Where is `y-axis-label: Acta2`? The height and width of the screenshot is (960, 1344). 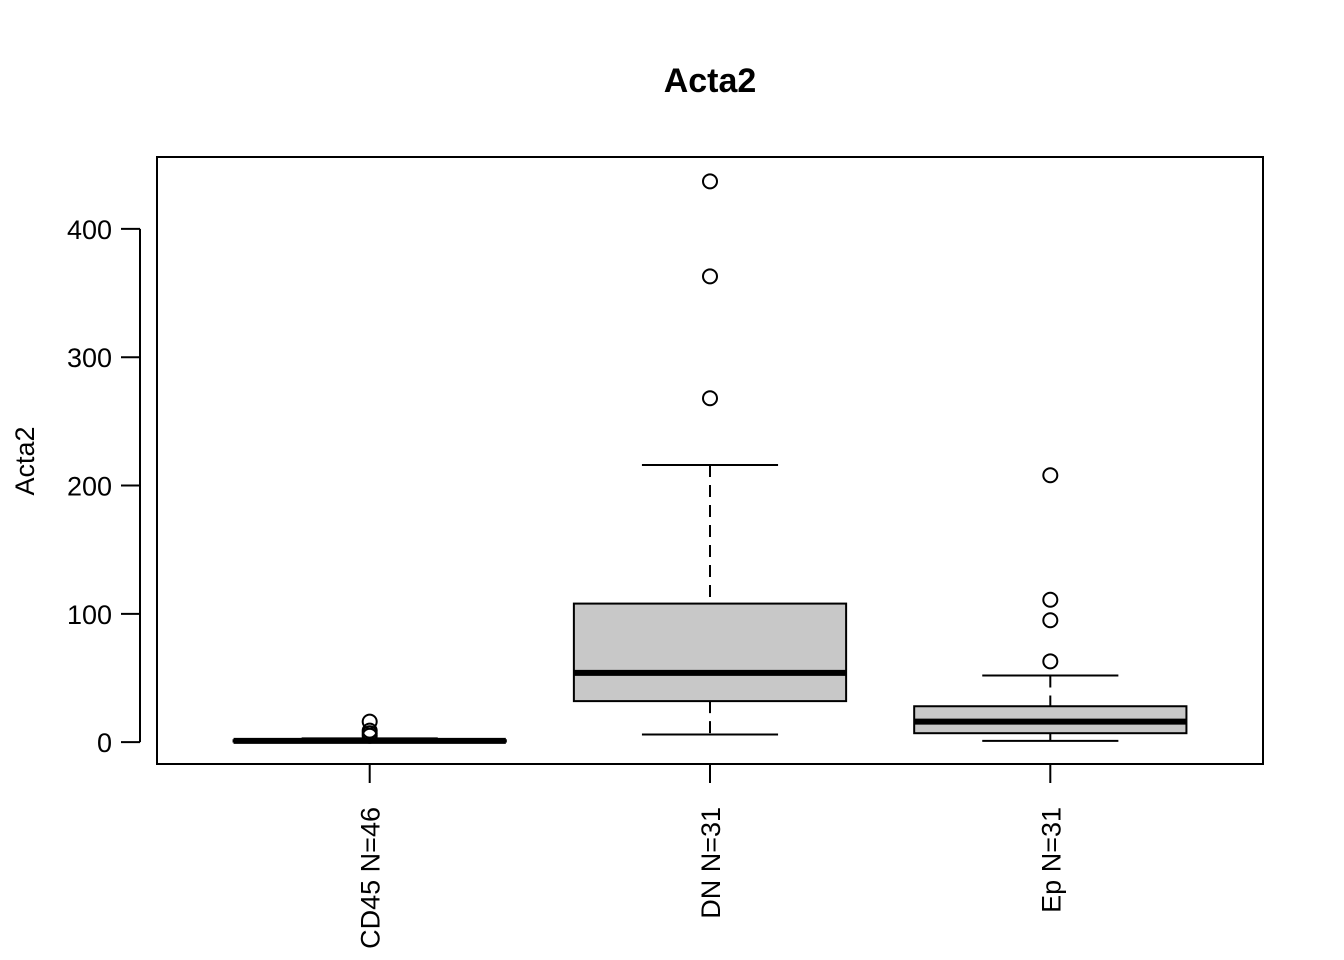
y-axis-label: Acta2 is located at coordinates (25, 460).